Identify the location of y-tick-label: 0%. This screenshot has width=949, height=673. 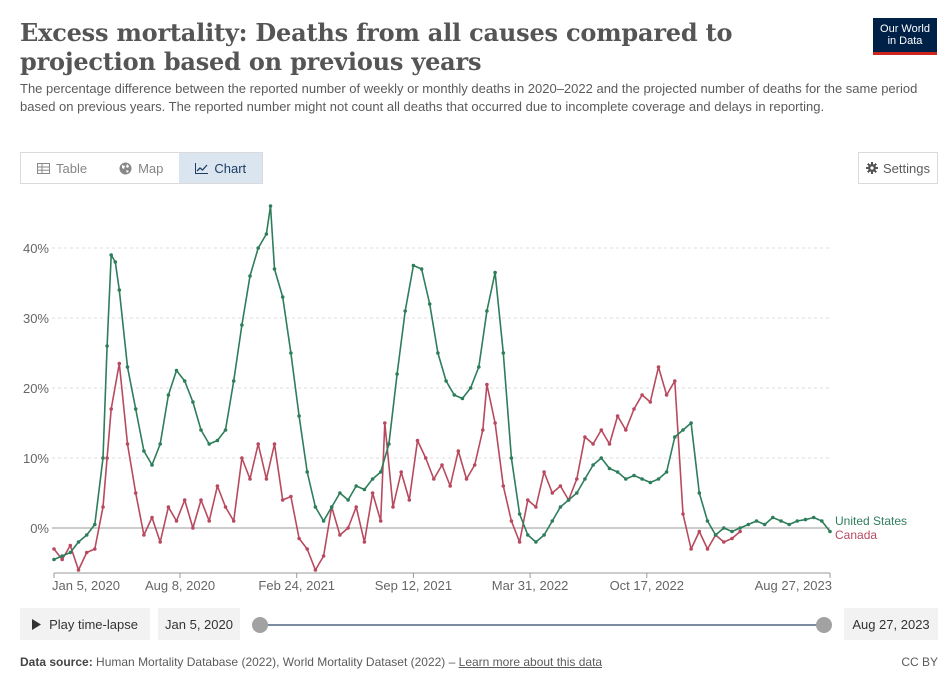
(39, 528).